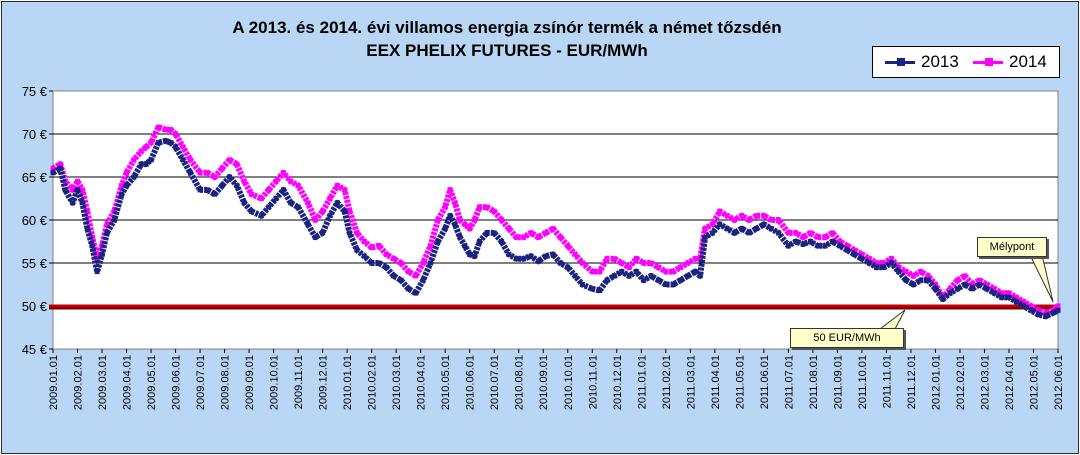 The width and height of the screenshot is (1080, 455). Describe the element at coordinates (989, 62) in the screenshot. I see `legend-marker-2014` at that location.